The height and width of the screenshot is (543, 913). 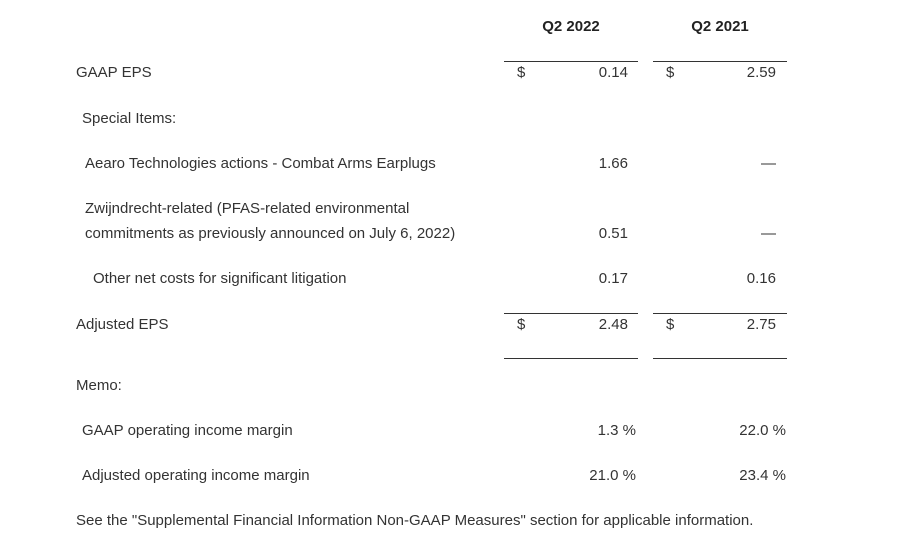 What do you see at coordinates (571, 26) in the screenshot?
I see `column-header-q2-2022: Q2 2022` at bounding box center [571, 26].